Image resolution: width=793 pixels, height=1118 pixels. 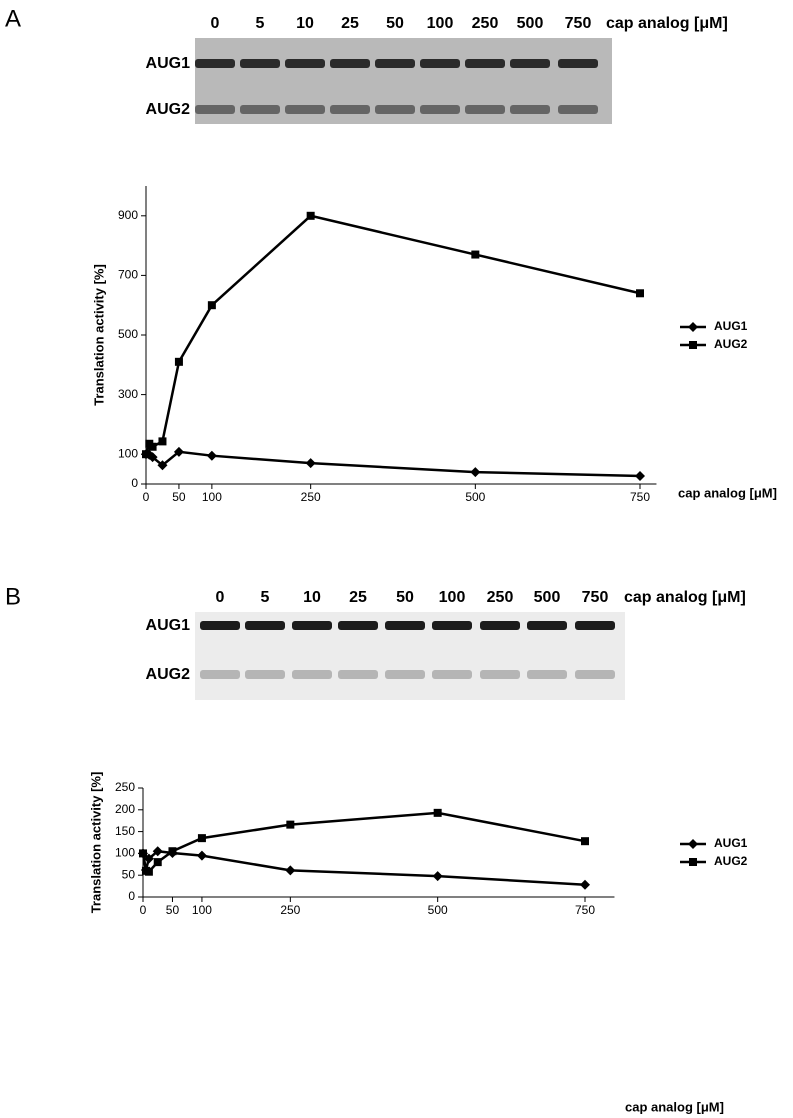 I want to click on legend-label: AUG1, so click(x=731, y=843).